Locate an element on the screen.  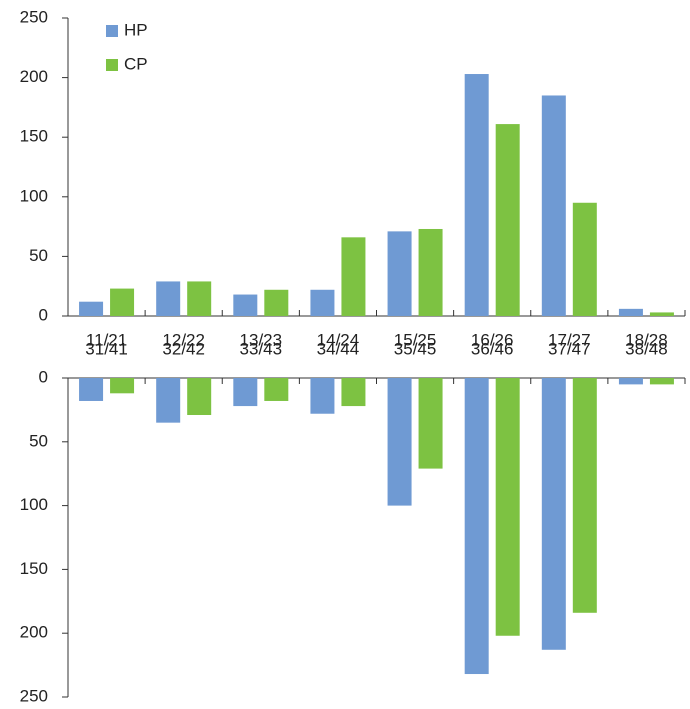
x-tick-label: 32/42 is located at coordinates (183, 348).